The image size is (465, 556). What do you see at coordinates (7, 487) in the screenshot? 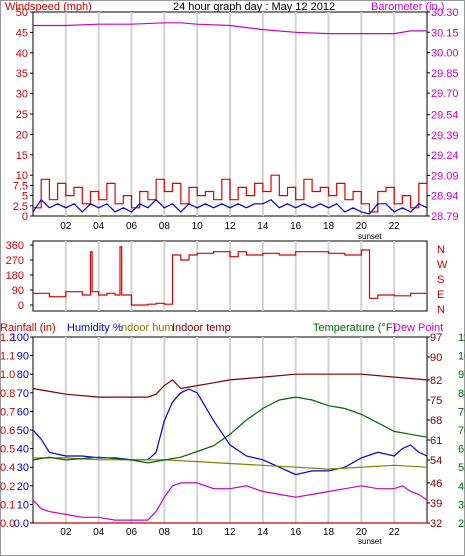
I see `rainfall-tick-label: 0.2` at bounding box center [7, 487].